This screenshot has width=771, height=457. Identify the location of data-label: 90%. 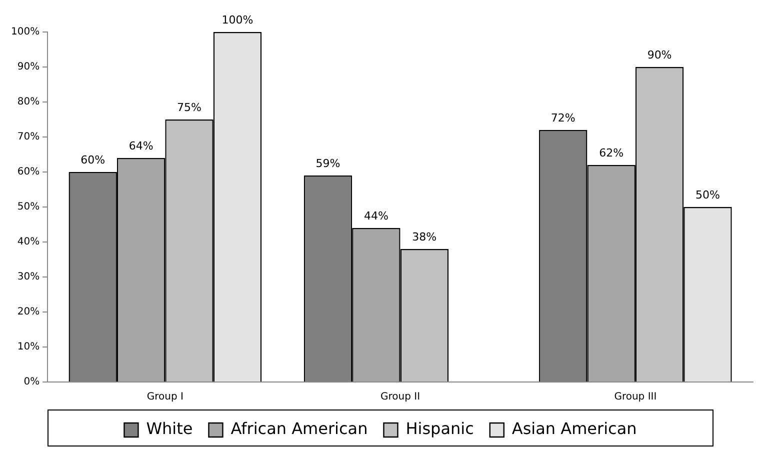
(659, 55).